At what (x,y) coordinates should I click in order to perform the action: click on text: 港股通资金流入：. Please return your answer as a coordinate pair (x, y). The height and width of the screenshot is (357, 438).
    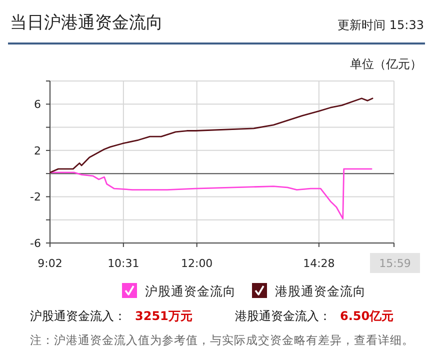
    Looking at the image, I should click on (283, 316).